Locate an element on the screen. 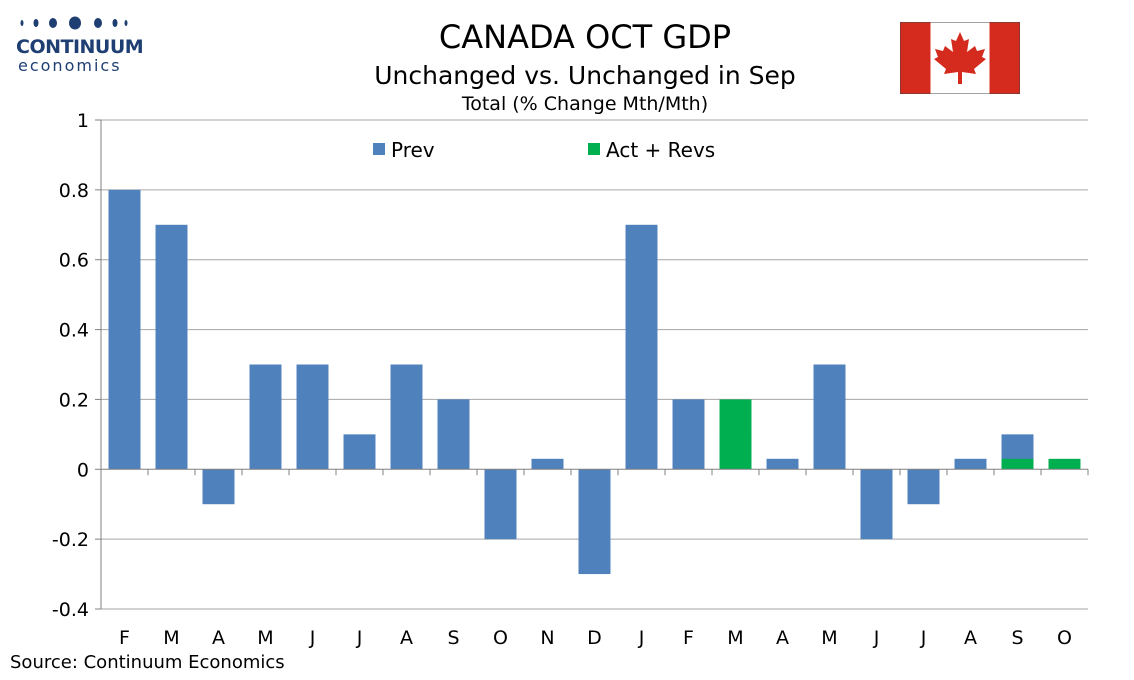  chart-title: CANADA OCT GDP is located at coordinates (585, 37).